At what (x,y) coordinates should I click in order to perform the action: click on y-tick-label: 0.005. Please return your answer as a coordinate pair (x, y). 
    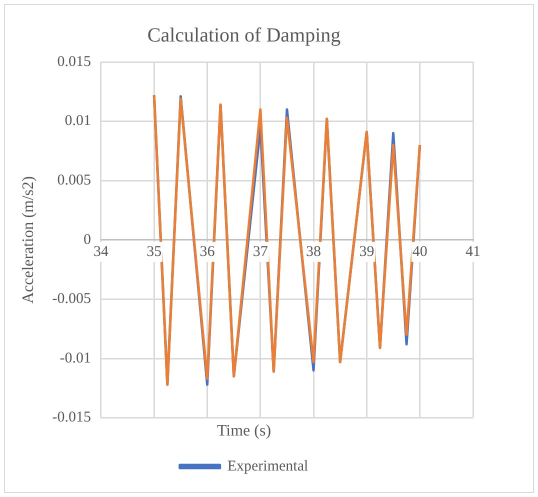
    Looking at the image, I should click on (74, 180).